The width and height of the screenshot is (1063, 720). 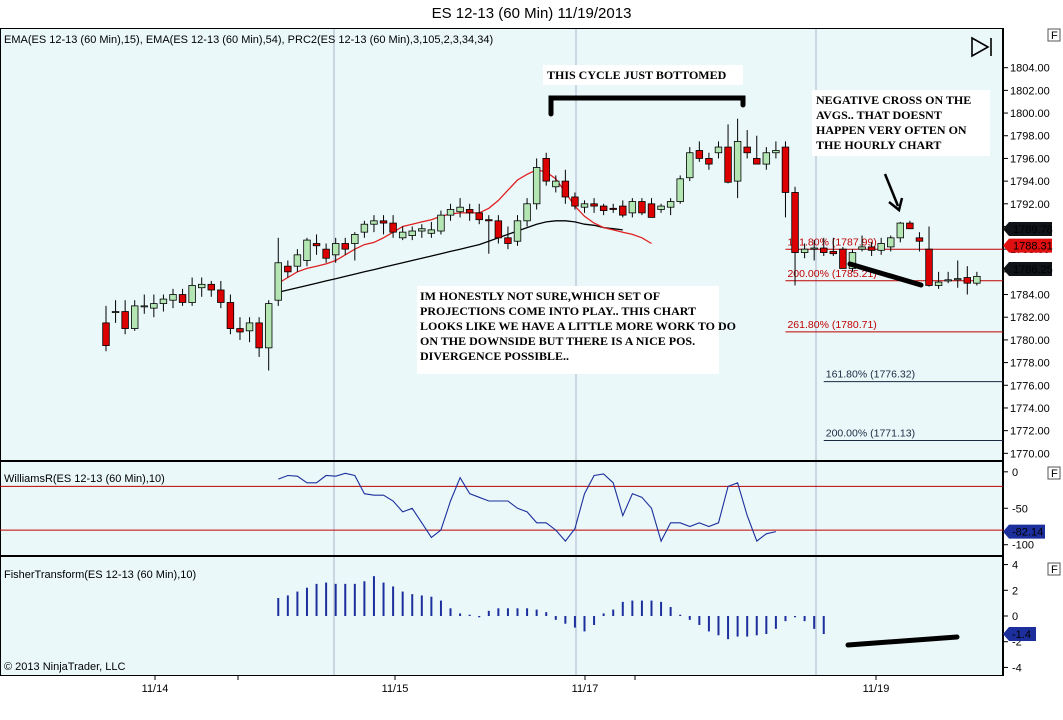 What do you see at coordinates (1030, 182) in the screenshot?
I see `price-tick-label: 1794.00` at bounding box center [1030, 182].